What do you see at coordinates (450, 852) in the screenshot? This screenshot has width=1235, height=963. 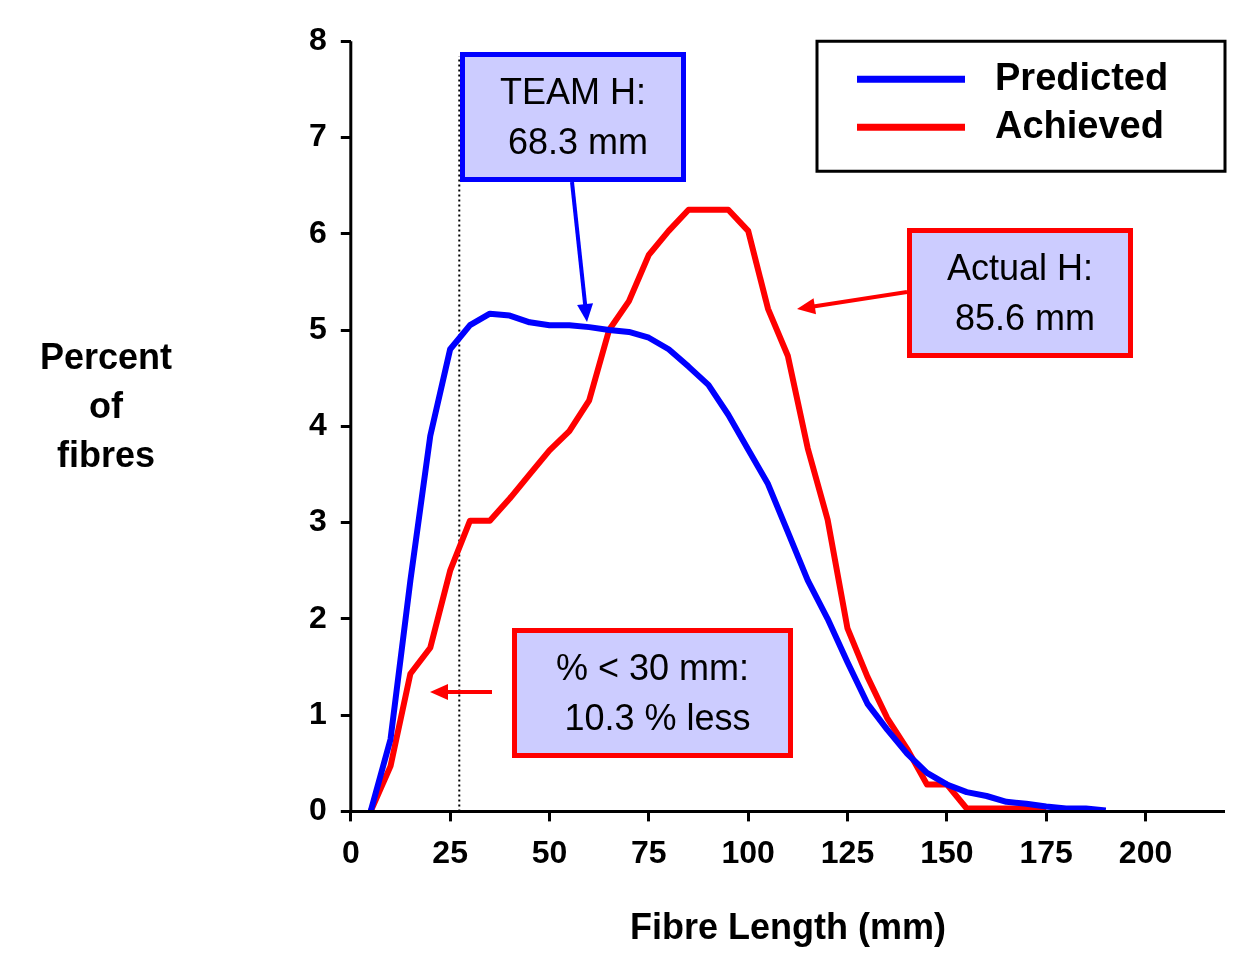 I see `x-tick-label: 25` at bounding box center [450, 852].